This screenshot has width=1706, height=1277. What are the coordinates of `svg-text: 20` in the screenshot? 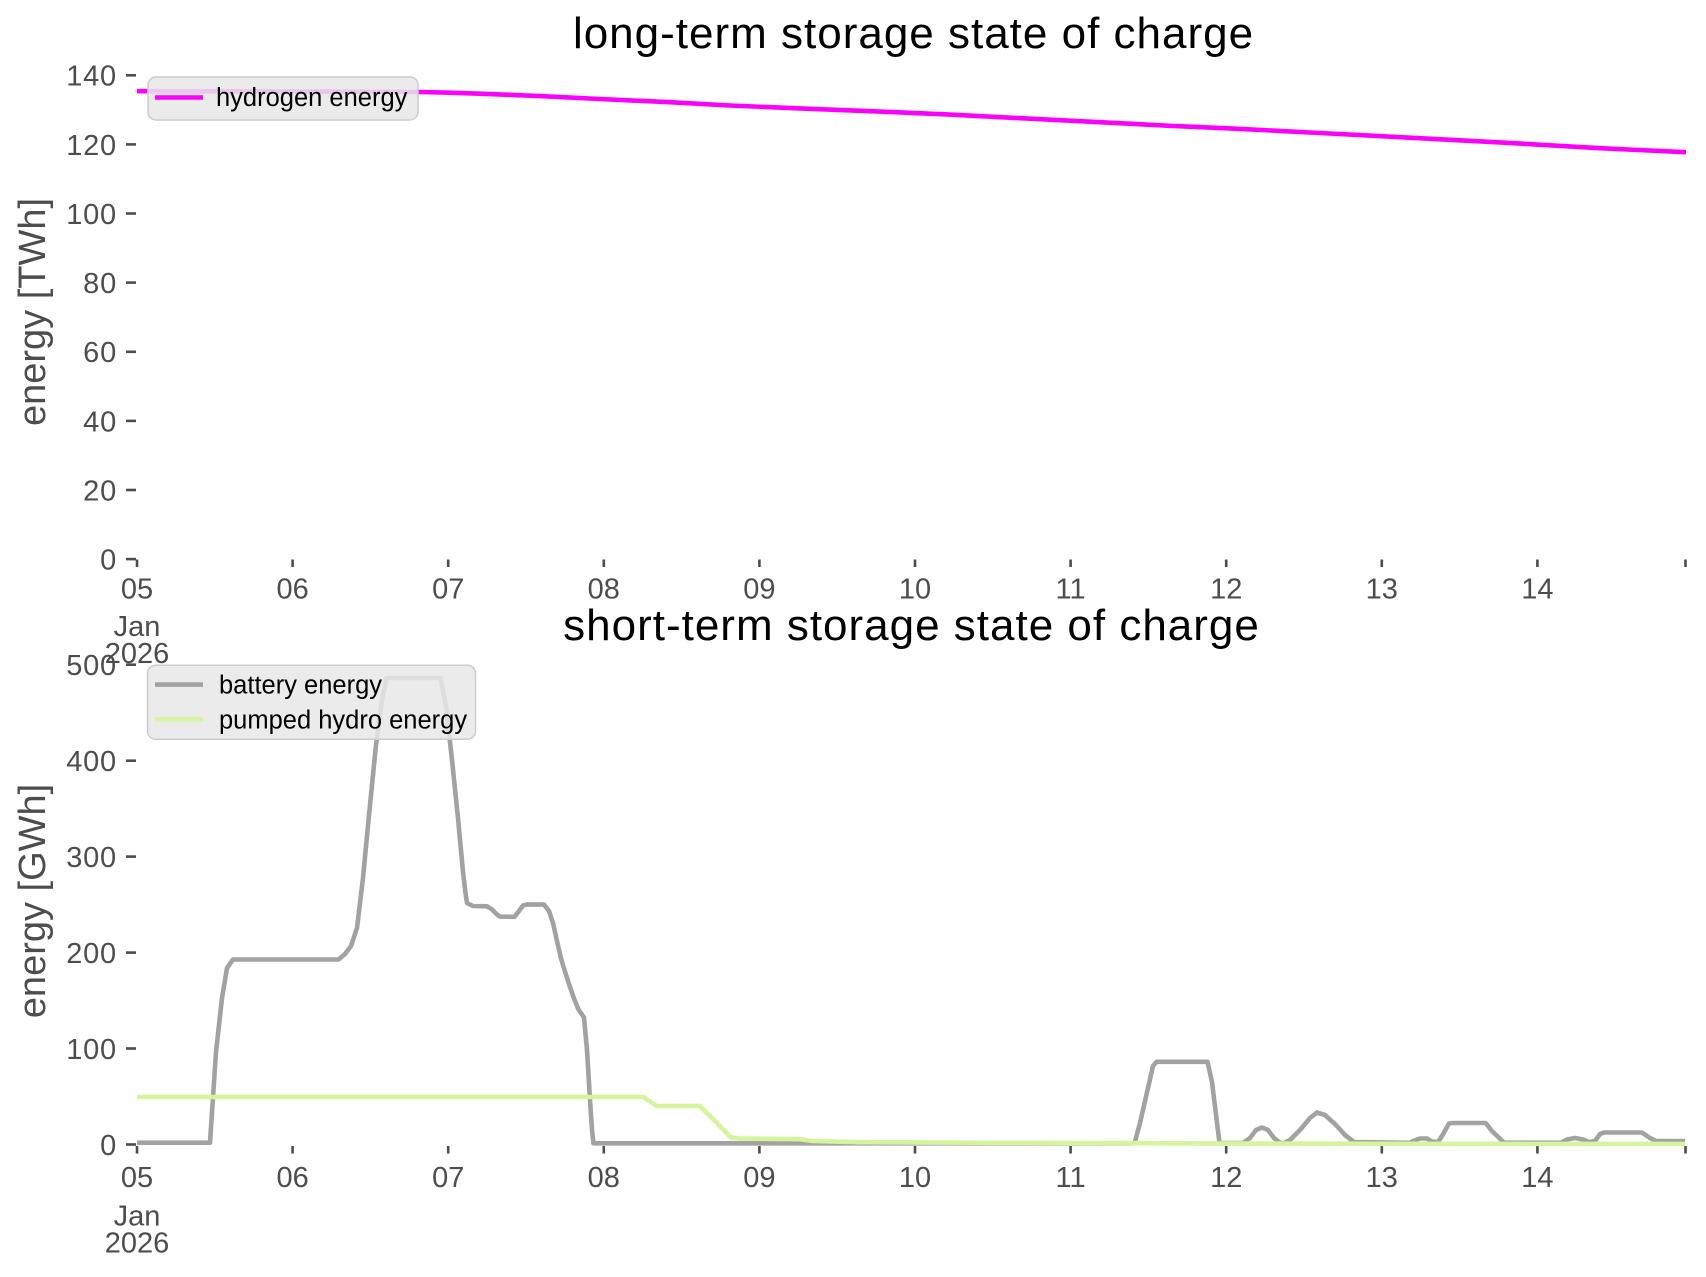 It's located at (100, 491).